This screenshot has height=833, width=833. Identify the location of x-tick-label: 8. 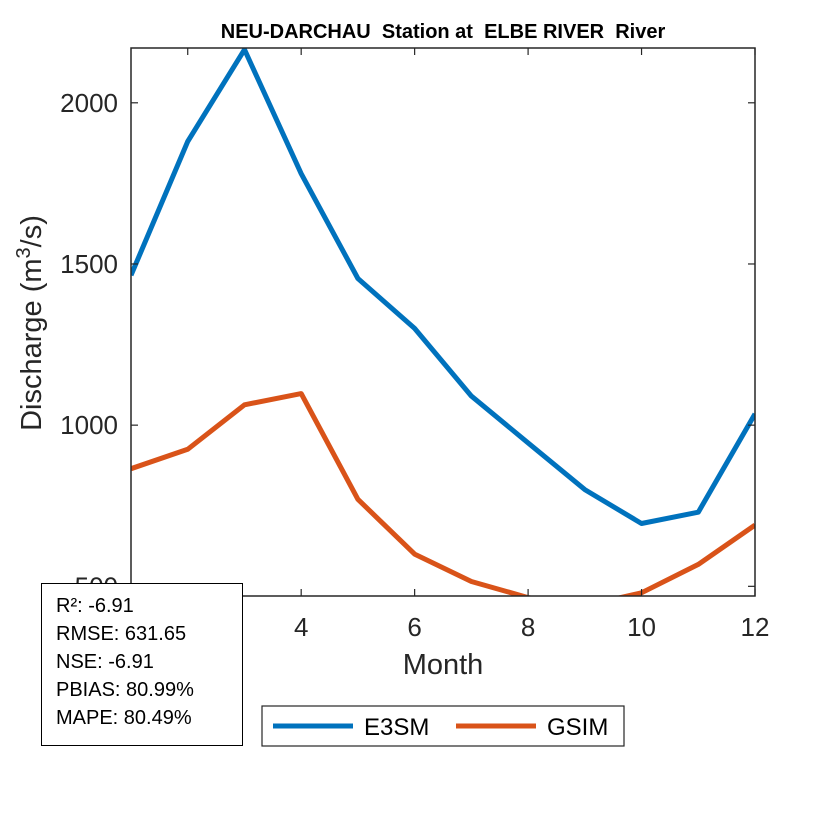
(528, 627).